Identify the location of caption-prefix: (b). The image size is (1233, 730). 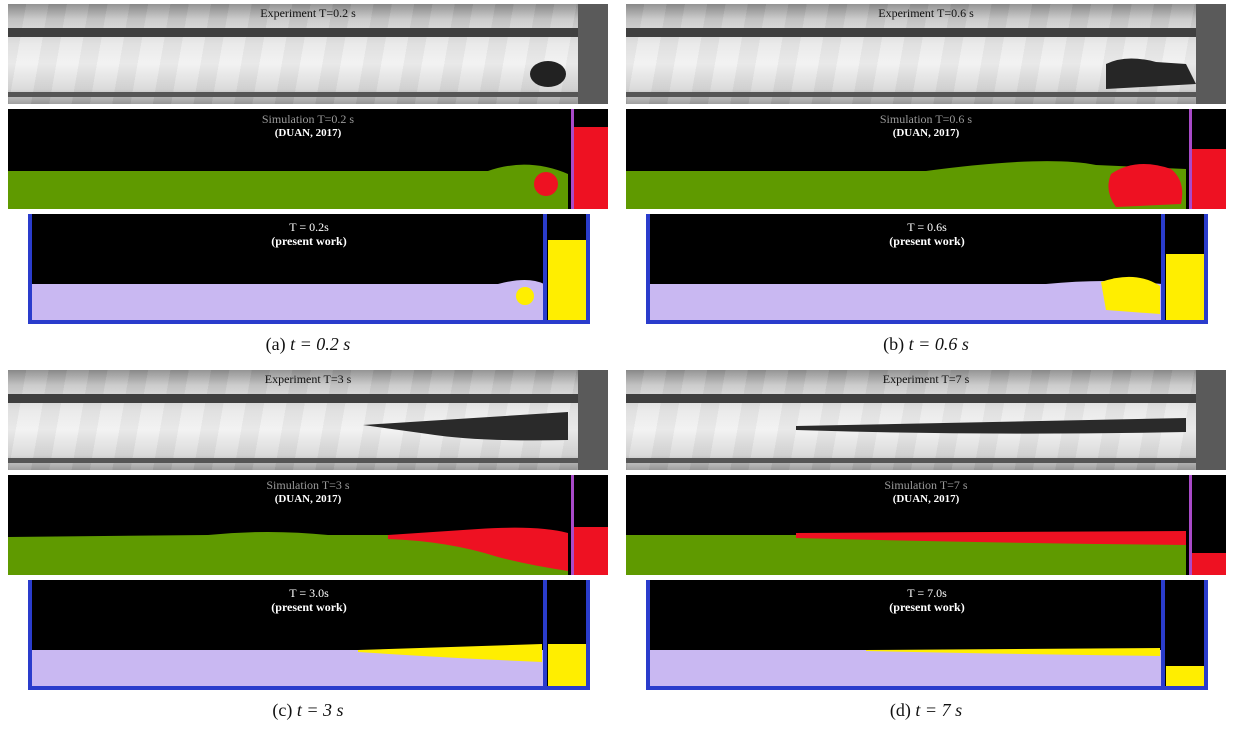
(894, 344).